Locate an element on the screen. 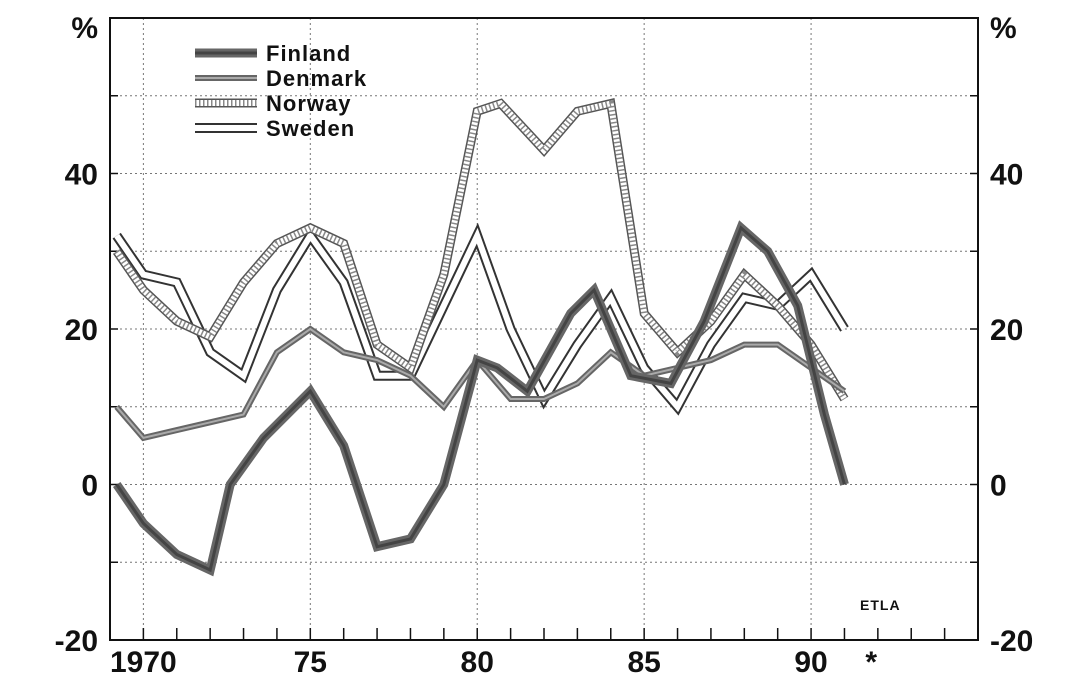 The width and height of the screenshot is (1077, 679). legend-item-sweden: Sweden is located at coordinates (275, 128).